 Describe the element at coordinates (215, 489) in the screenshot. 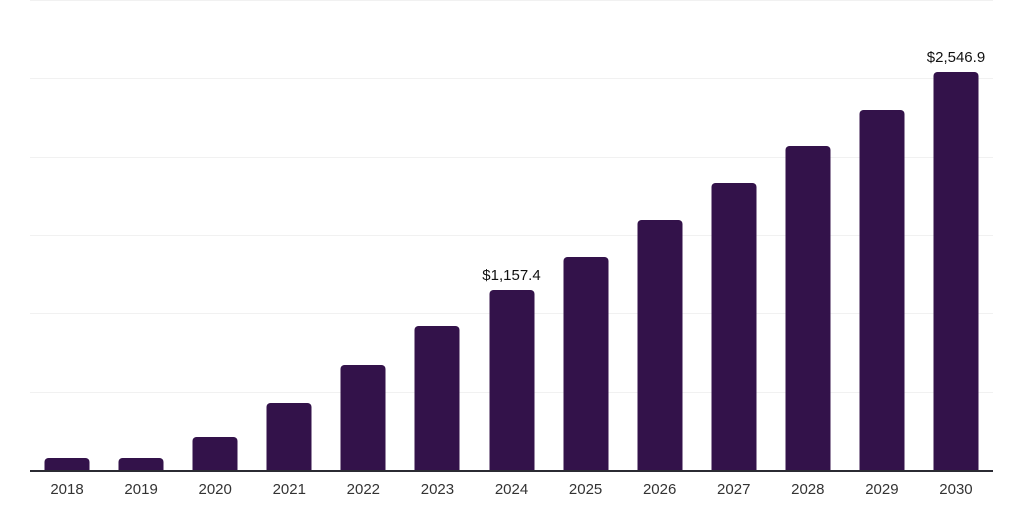

I see `x-tick-label-2020: 2020` at that location.